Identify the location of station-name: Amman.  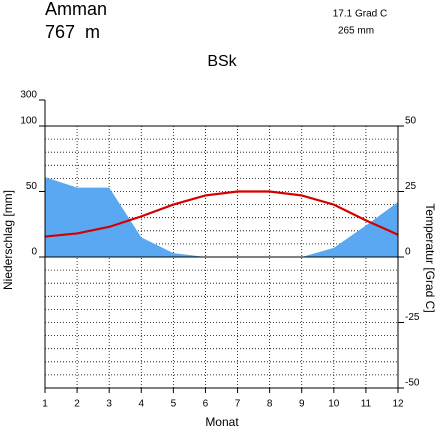
(76, 9).